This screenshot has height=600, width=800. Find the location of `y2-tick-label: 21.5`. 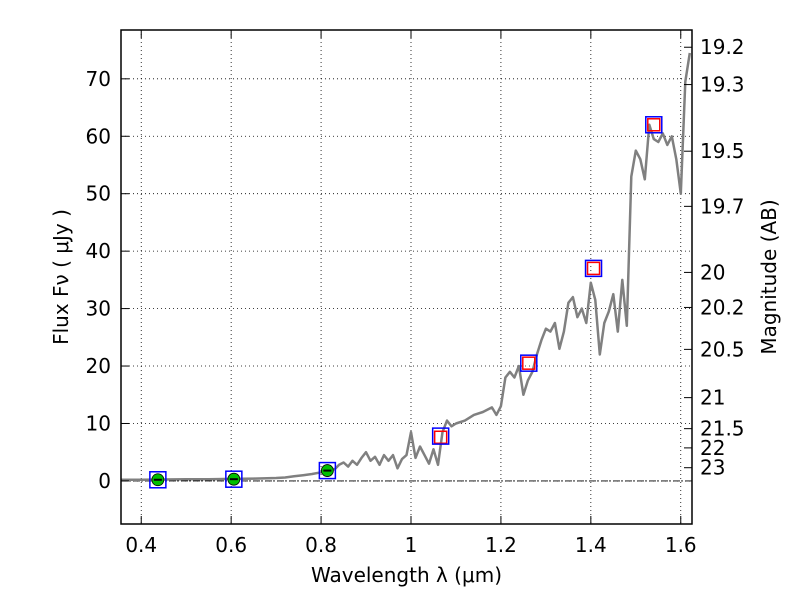

y2-tick-label: 21.5 is located at coordinates (722, 429).